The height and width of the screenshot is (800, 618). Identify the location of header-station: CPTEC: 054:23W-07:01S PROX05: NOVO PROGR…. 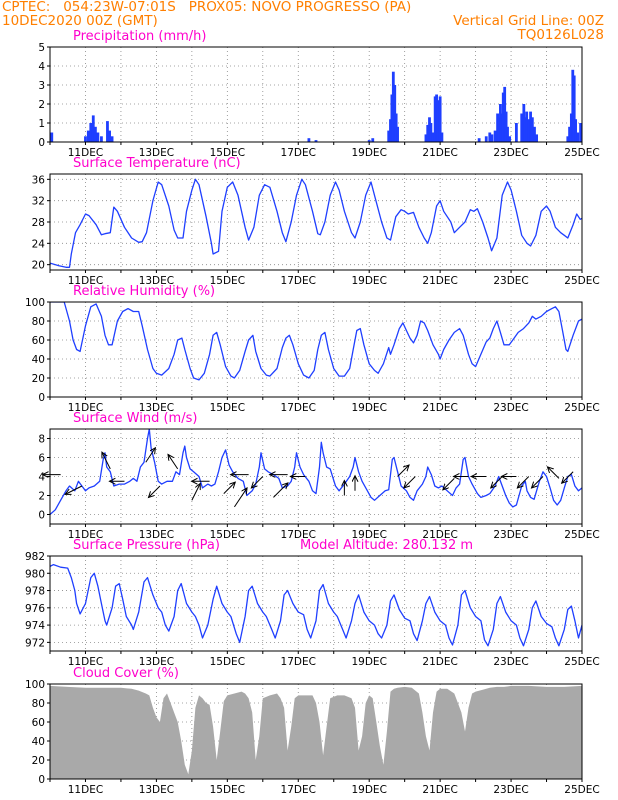
(207, 7).